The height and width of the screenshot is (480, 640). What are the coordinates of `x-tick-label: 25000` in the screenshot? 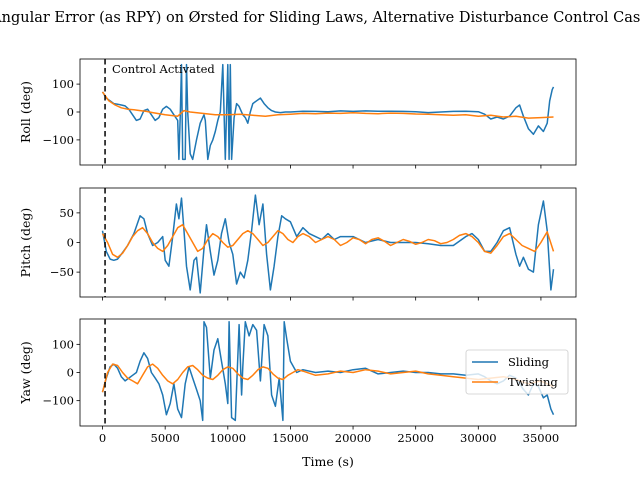 It's located at (415, 438).